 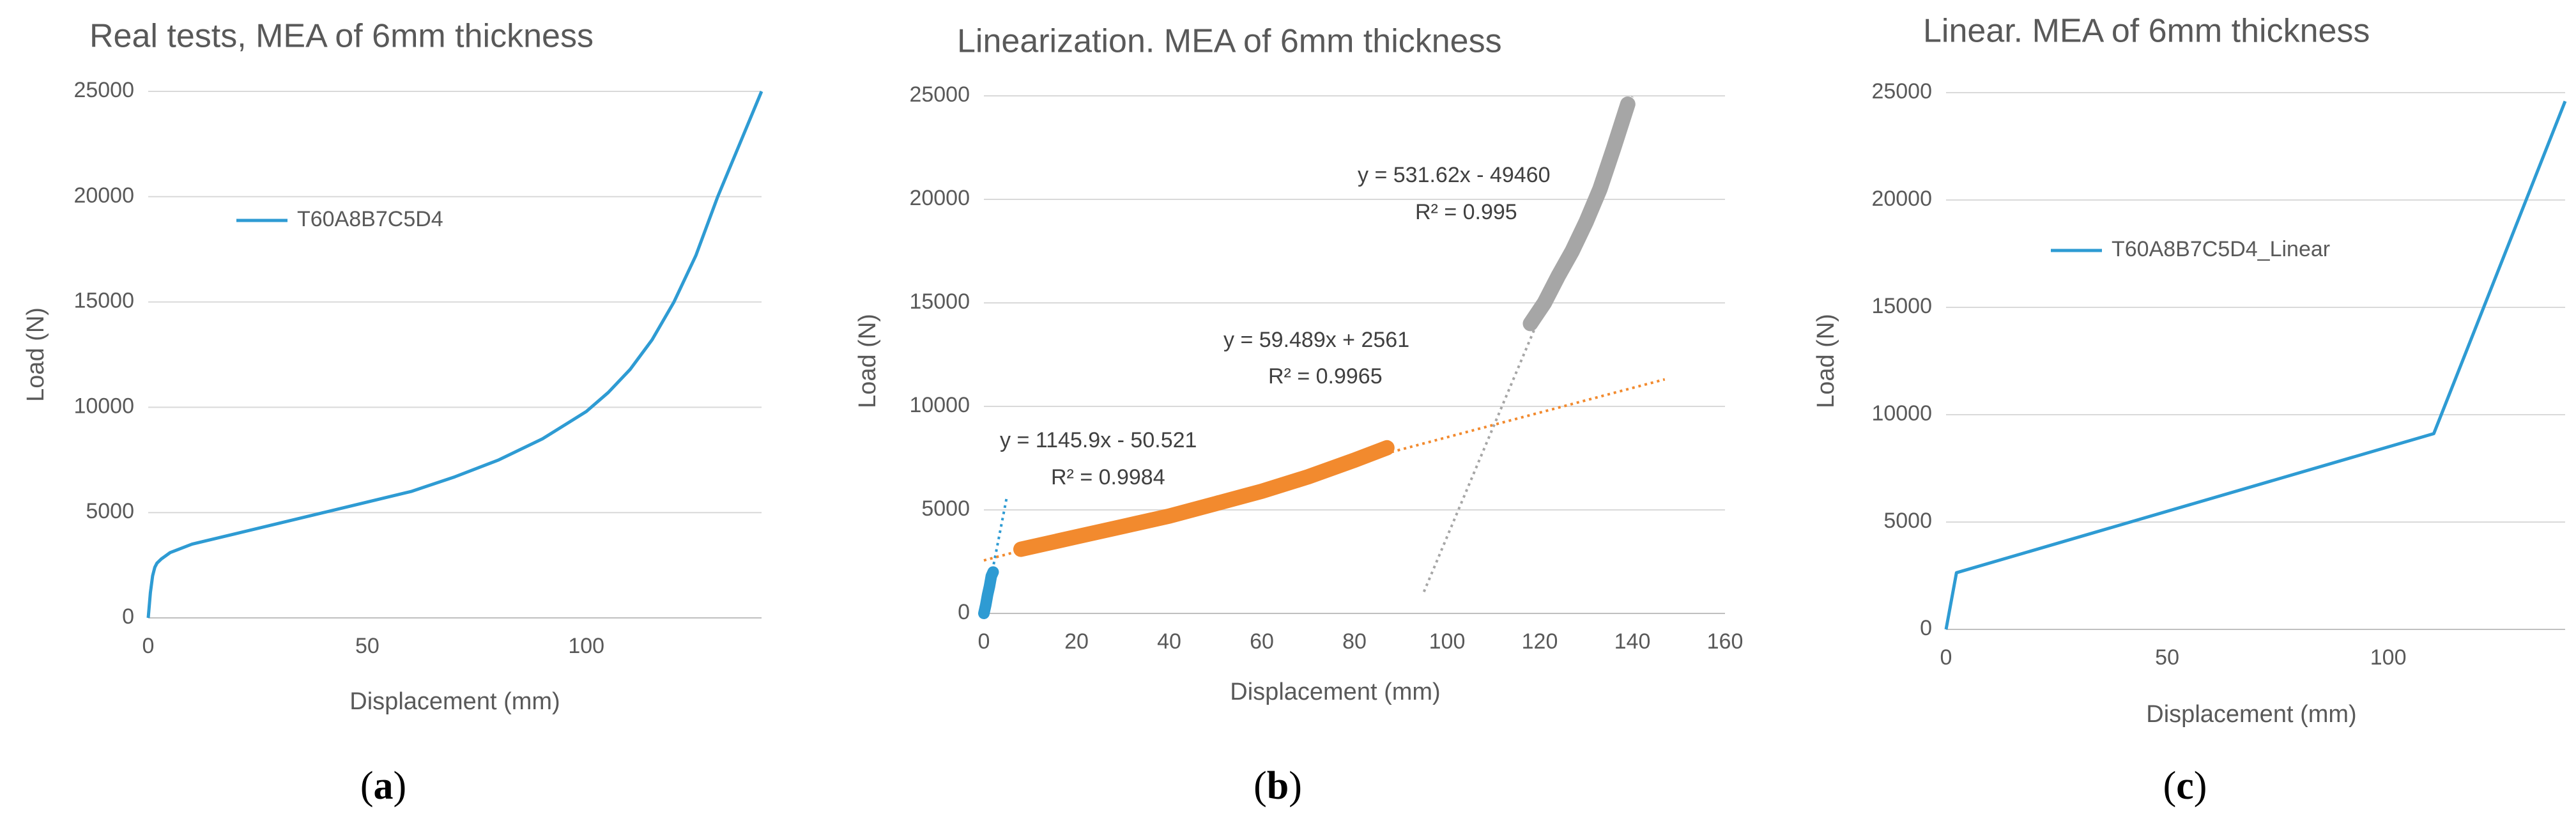 I want to click on legend-label: T60A8B7C5D4_Linear, so click(x=2221, y=249).